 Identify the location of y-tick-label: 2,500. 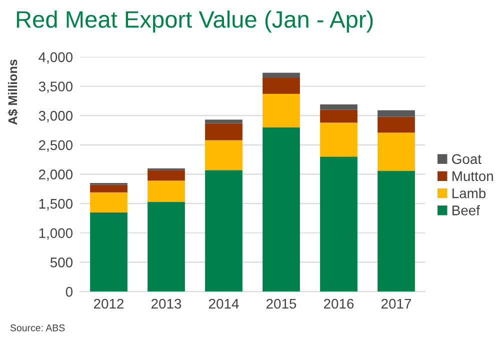
(56, 146).